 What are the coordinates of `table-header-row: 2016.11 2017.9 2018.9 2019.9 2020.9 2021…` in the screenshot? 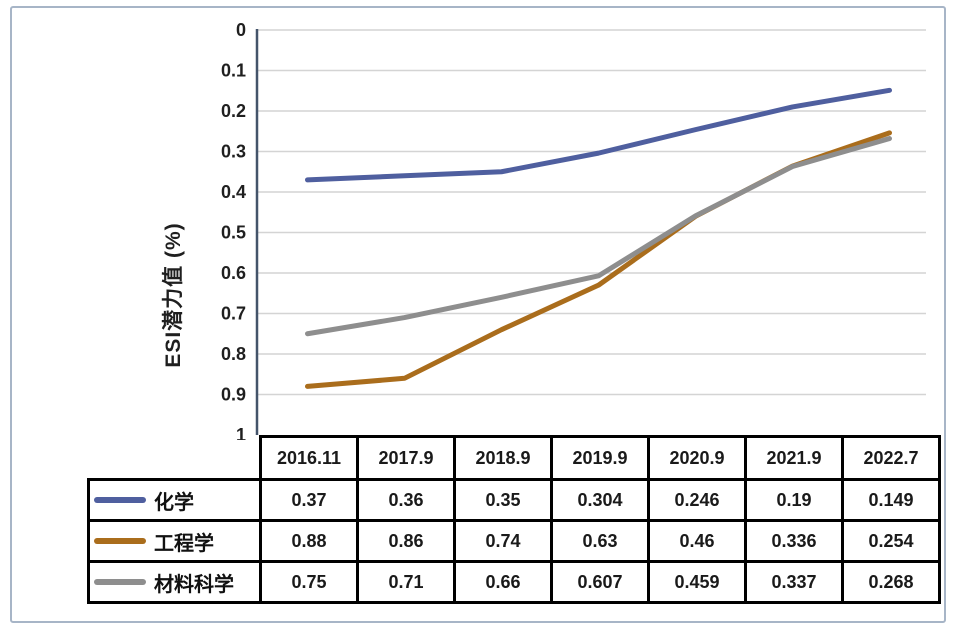 It's located at (515, 458).